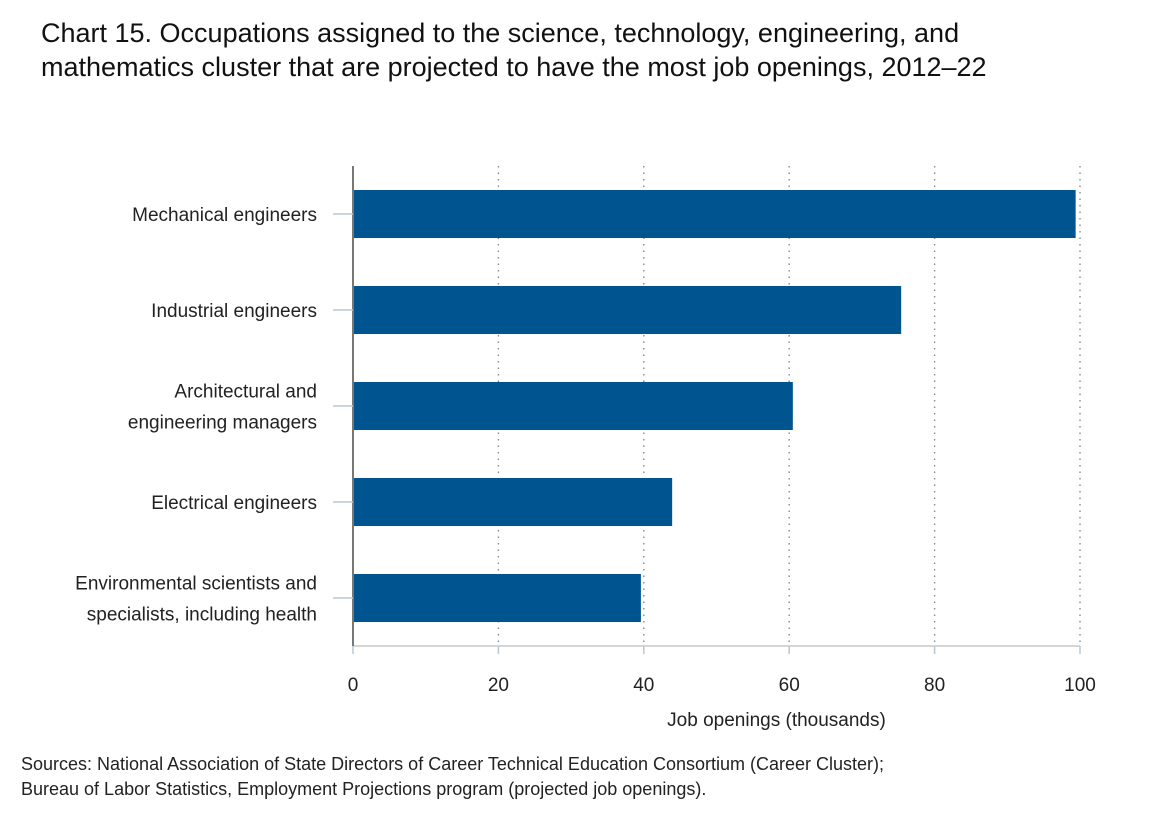 Image resolution: width=1167 pixels, height=834 pixels. I want to click on x-tick-label-80: 80, so click(934, 685).